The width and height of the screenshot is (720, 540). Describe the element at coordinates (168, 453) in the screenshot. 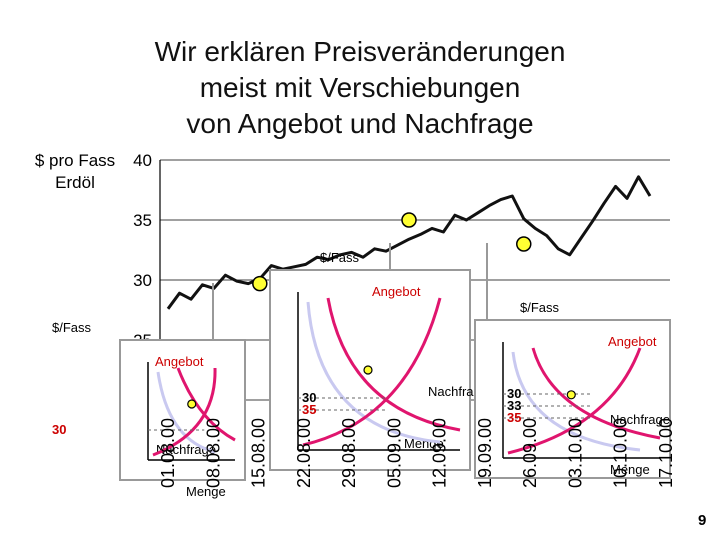

I see `x-tick-label: 01.08.00` at that location.